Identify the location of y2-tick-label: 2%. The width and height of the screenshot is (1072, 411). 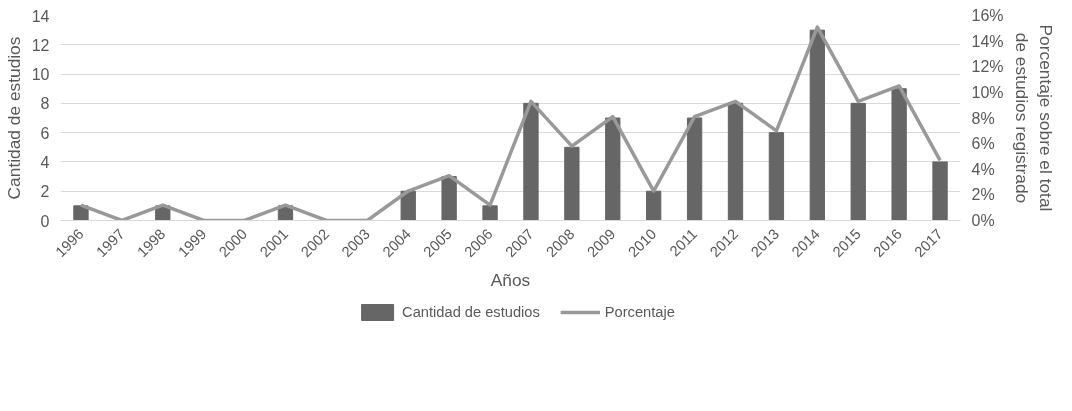
(983, 195).